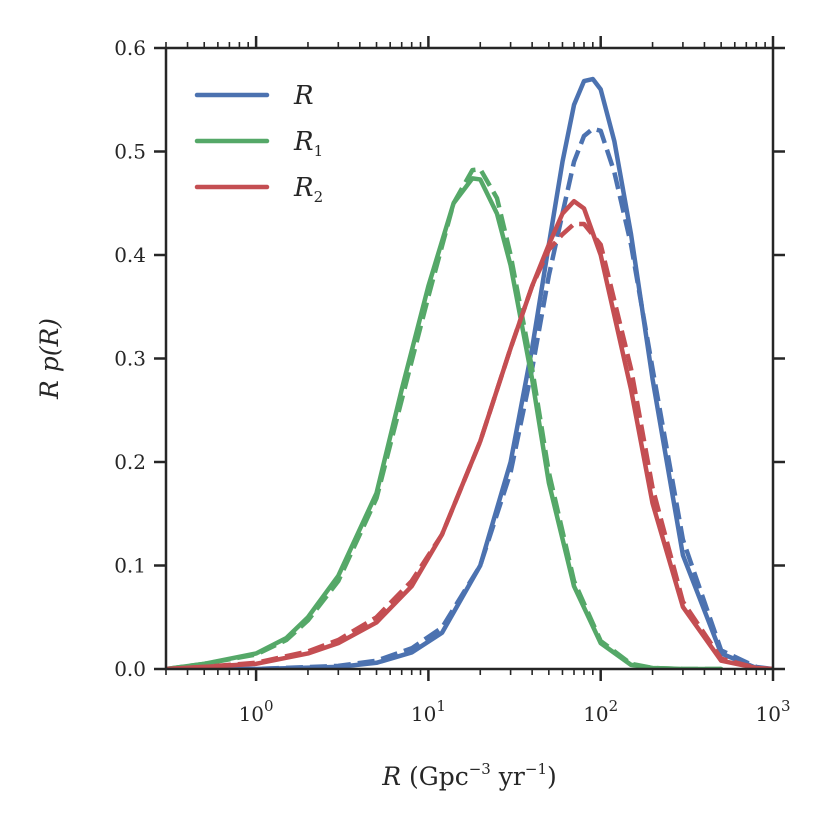  What do you see at coordinates (773, 711) in the screenshot?
I see `x-tick-label: 10³` at bounding box center [773, 711].